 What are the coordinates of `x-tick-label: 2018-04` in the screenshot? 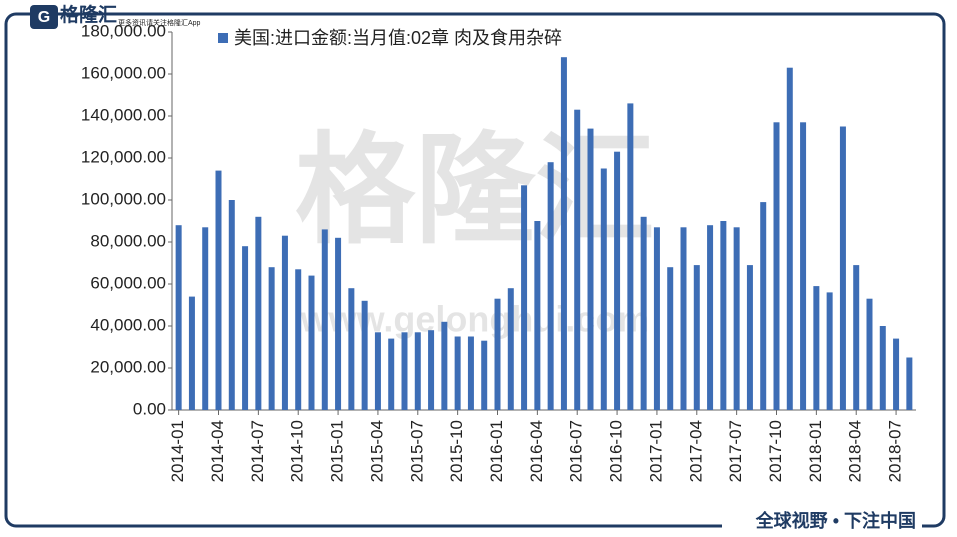 It's located at (855, 451).